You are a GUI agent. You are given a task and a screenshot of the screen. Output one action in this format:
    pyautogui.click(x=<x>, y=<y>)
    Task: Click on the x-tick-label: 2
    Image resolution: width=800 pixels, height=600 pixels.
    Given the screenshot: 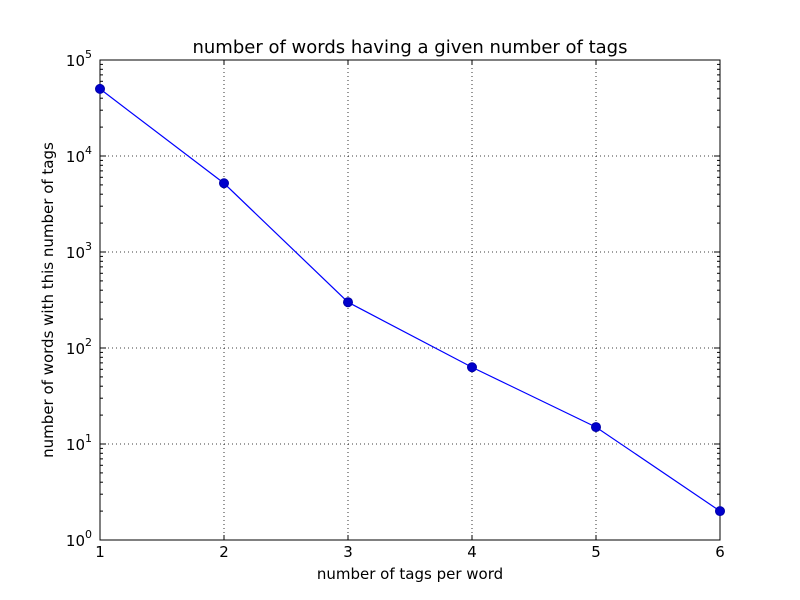 What is the action you would take?
    pyautogui.click(x=224, y=552)
    